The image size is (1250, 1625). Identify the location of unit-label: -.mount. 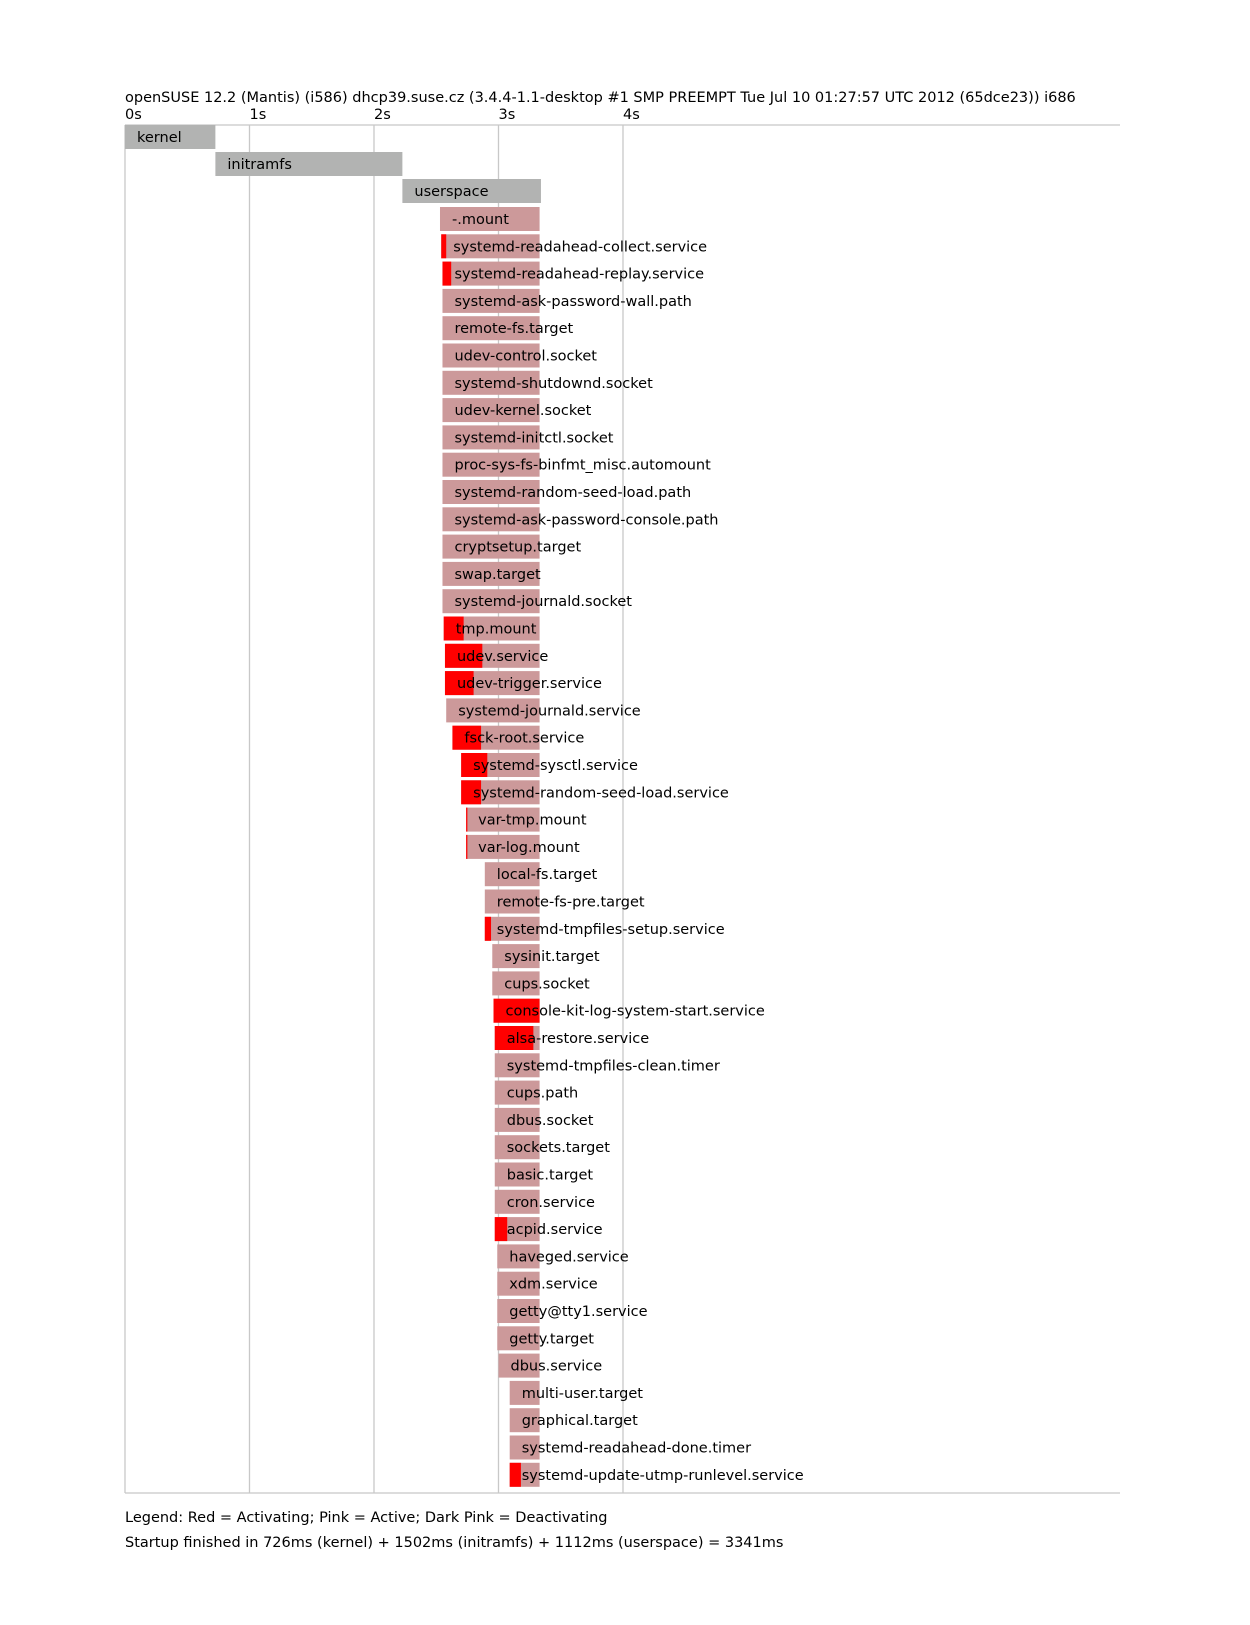
(480, 220).